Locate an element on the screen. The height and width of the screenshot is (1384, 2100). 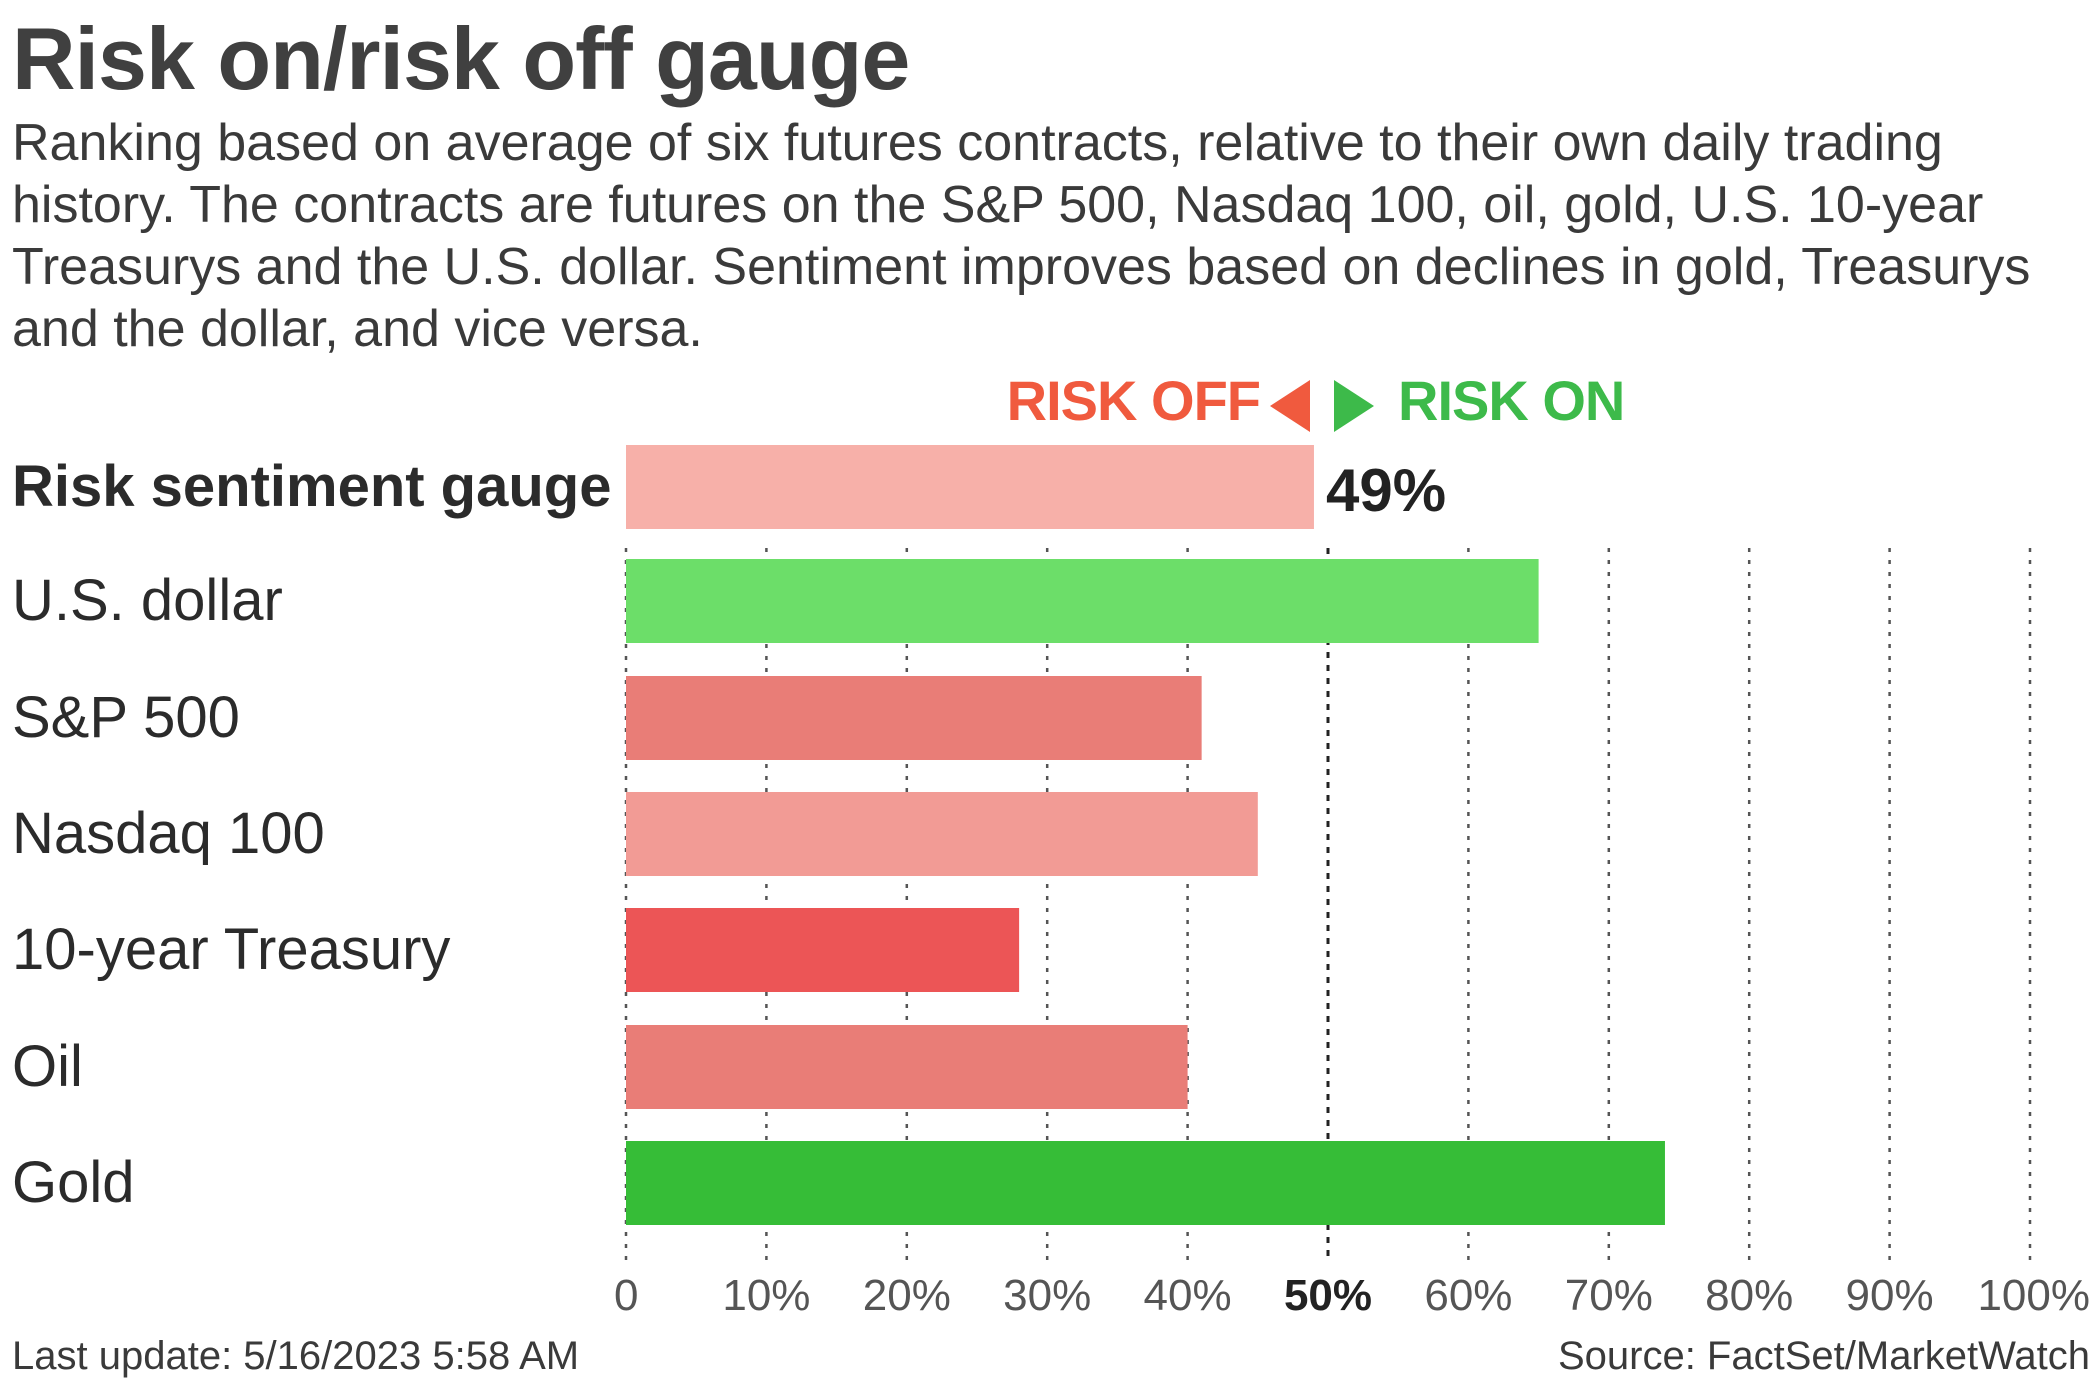
x-tick-label-80: 80% is located at coordinates (1749, 1295).